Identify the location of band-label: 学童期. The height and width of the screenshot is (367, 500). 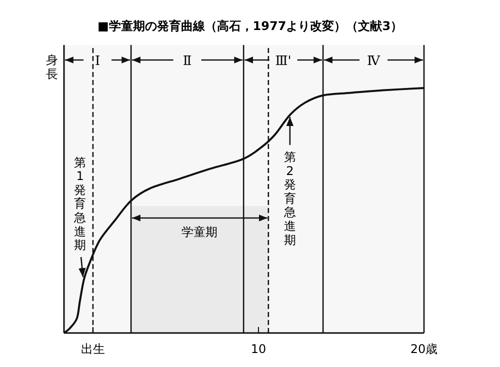
(200, 232).